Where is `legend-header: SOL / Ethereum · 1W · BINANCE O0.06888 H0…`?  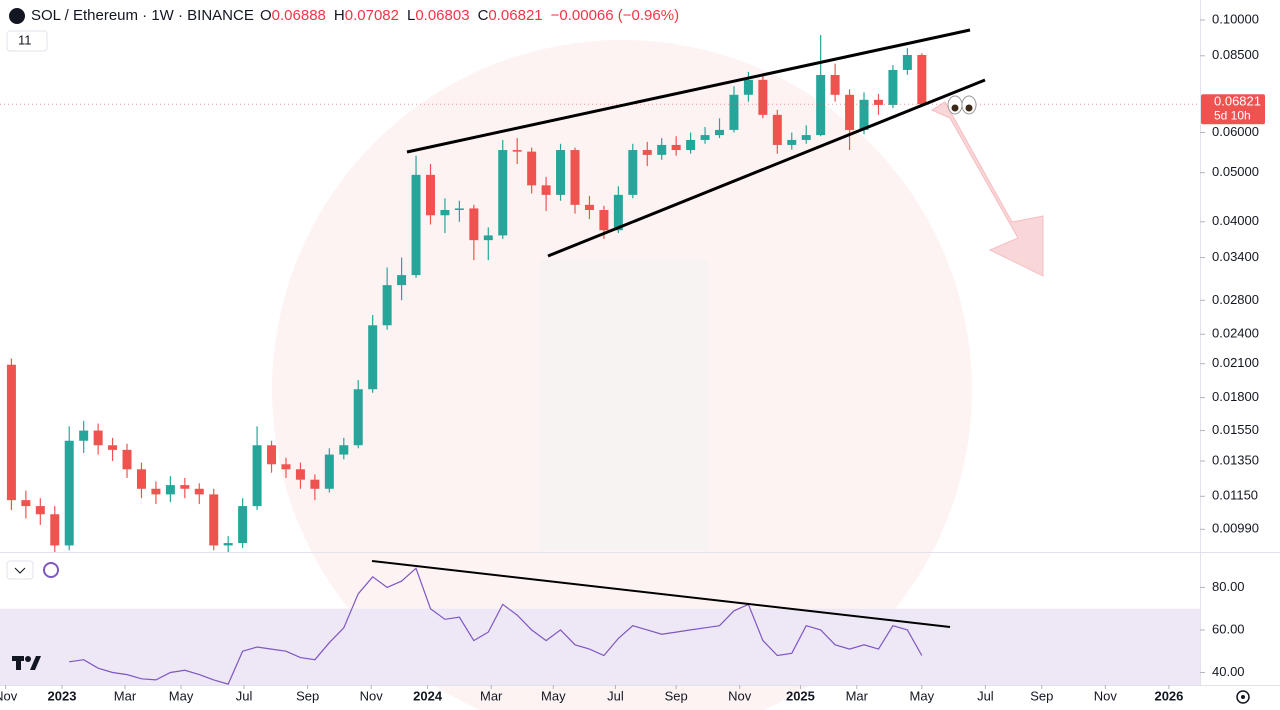 legend-header: SOL / Ethereum · 1W · BINANCE O0.06888 H0… is located at coordinates (339, 15).